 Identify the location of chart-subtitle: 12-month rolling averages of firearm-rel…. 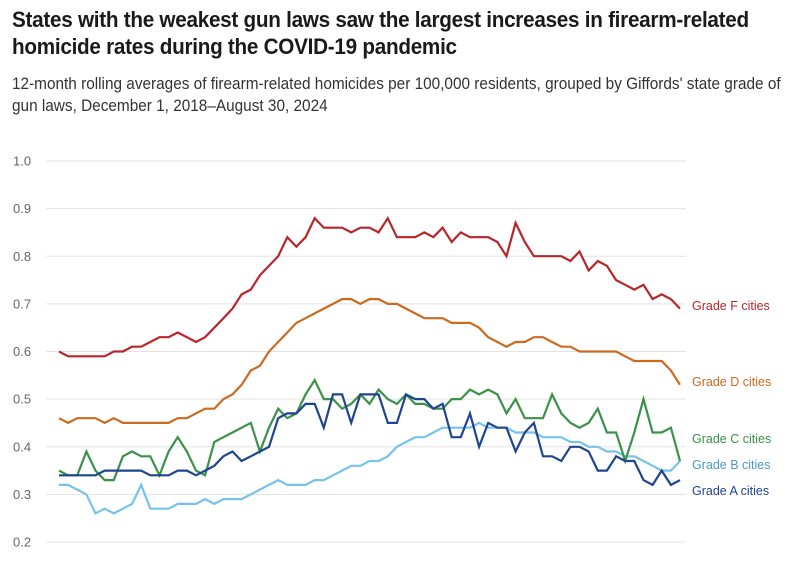
(396, 95).